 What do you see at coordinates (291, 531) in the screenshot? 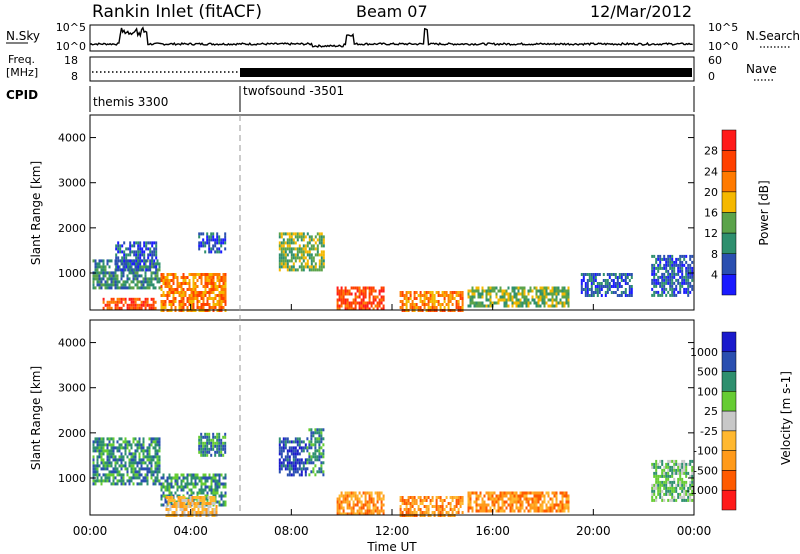
I see `x-tick-label: 08:00` at bounding box center [291, 531].